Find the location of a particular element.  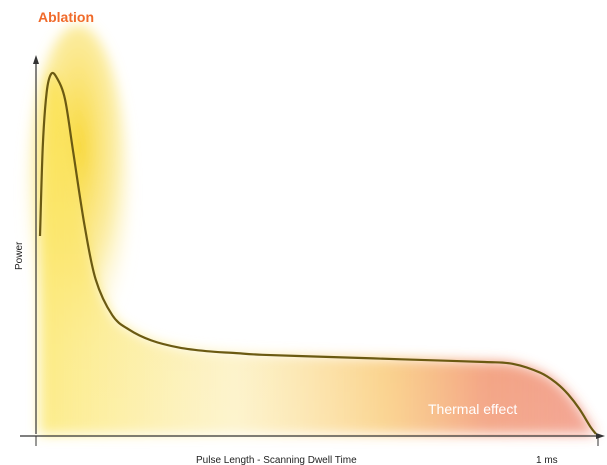

ablation-label: Ablation is located at coordinates (66, 17).